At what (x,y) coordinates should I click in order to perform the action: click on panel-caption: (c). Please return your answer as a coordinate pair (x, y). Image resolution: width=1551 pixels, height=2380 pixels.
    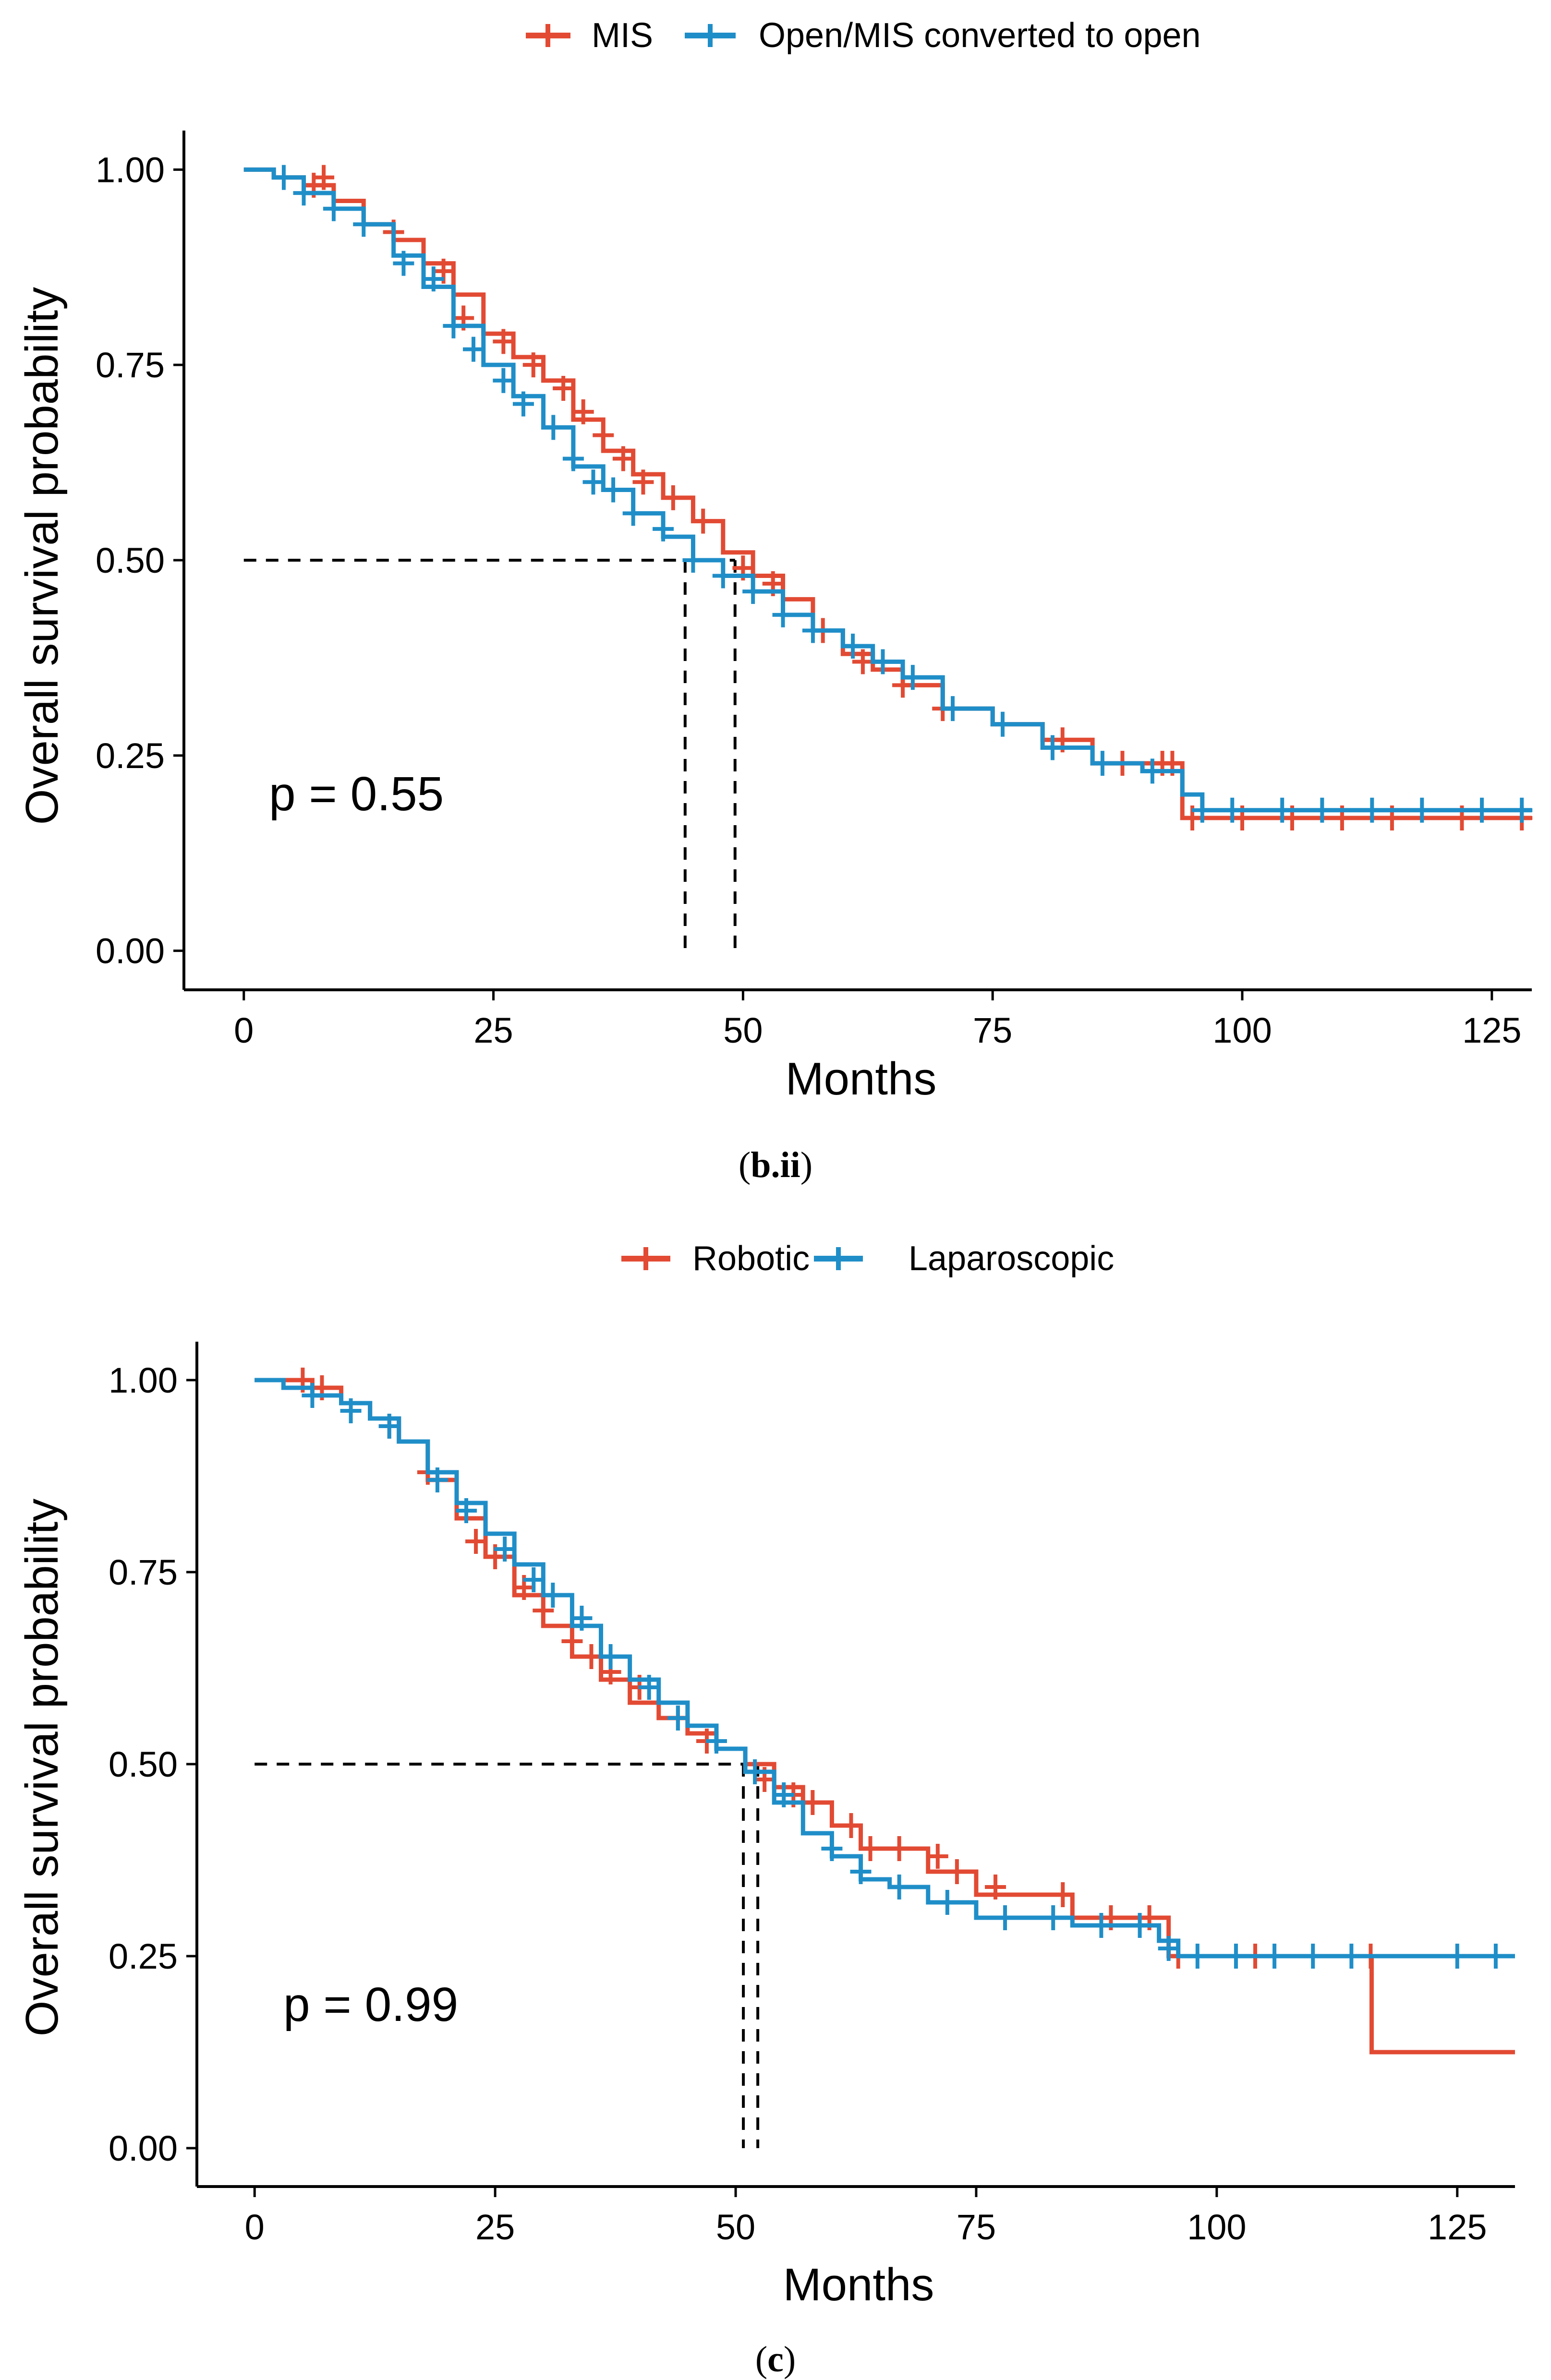
    Looking at the image, I should click on (775, 2359).